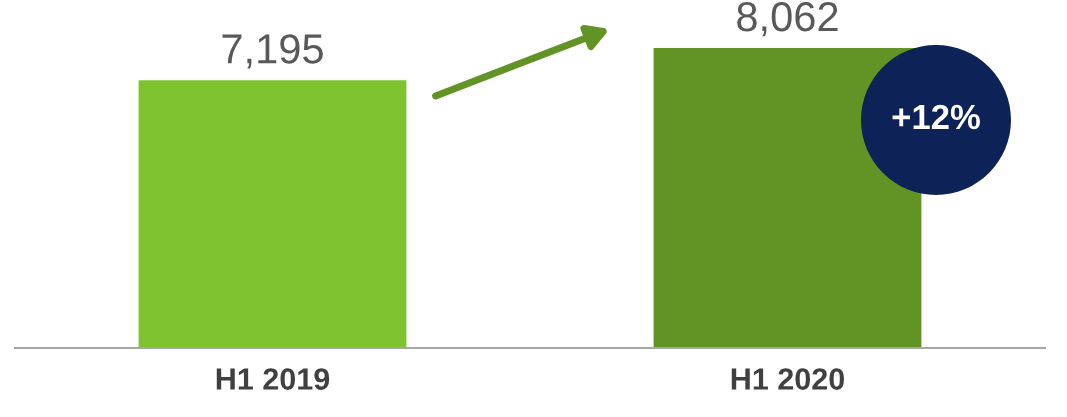 The image size is (1067, 417). I want to click on data-label: 8,062, so click(787, 19).